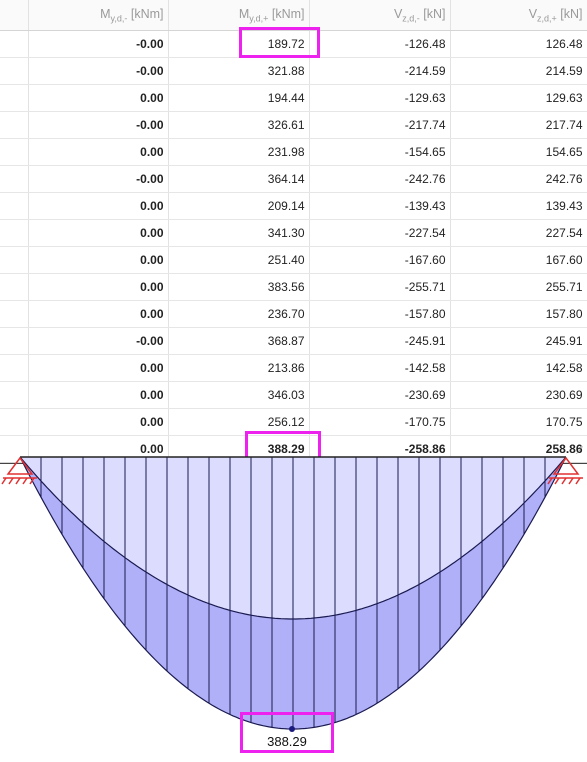  I want to click on cell-vz-minus: -126.48, so click(380, 44).